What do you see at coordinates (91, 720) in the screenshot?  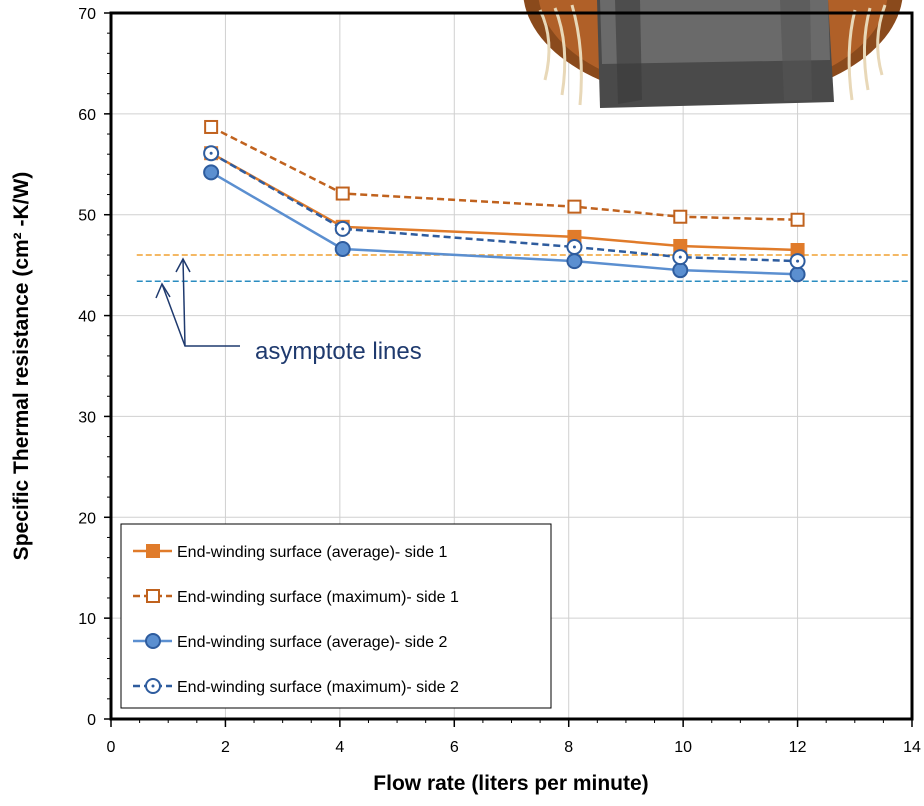 I see `y-tick-label: 0` at bounding box center [91, 720].